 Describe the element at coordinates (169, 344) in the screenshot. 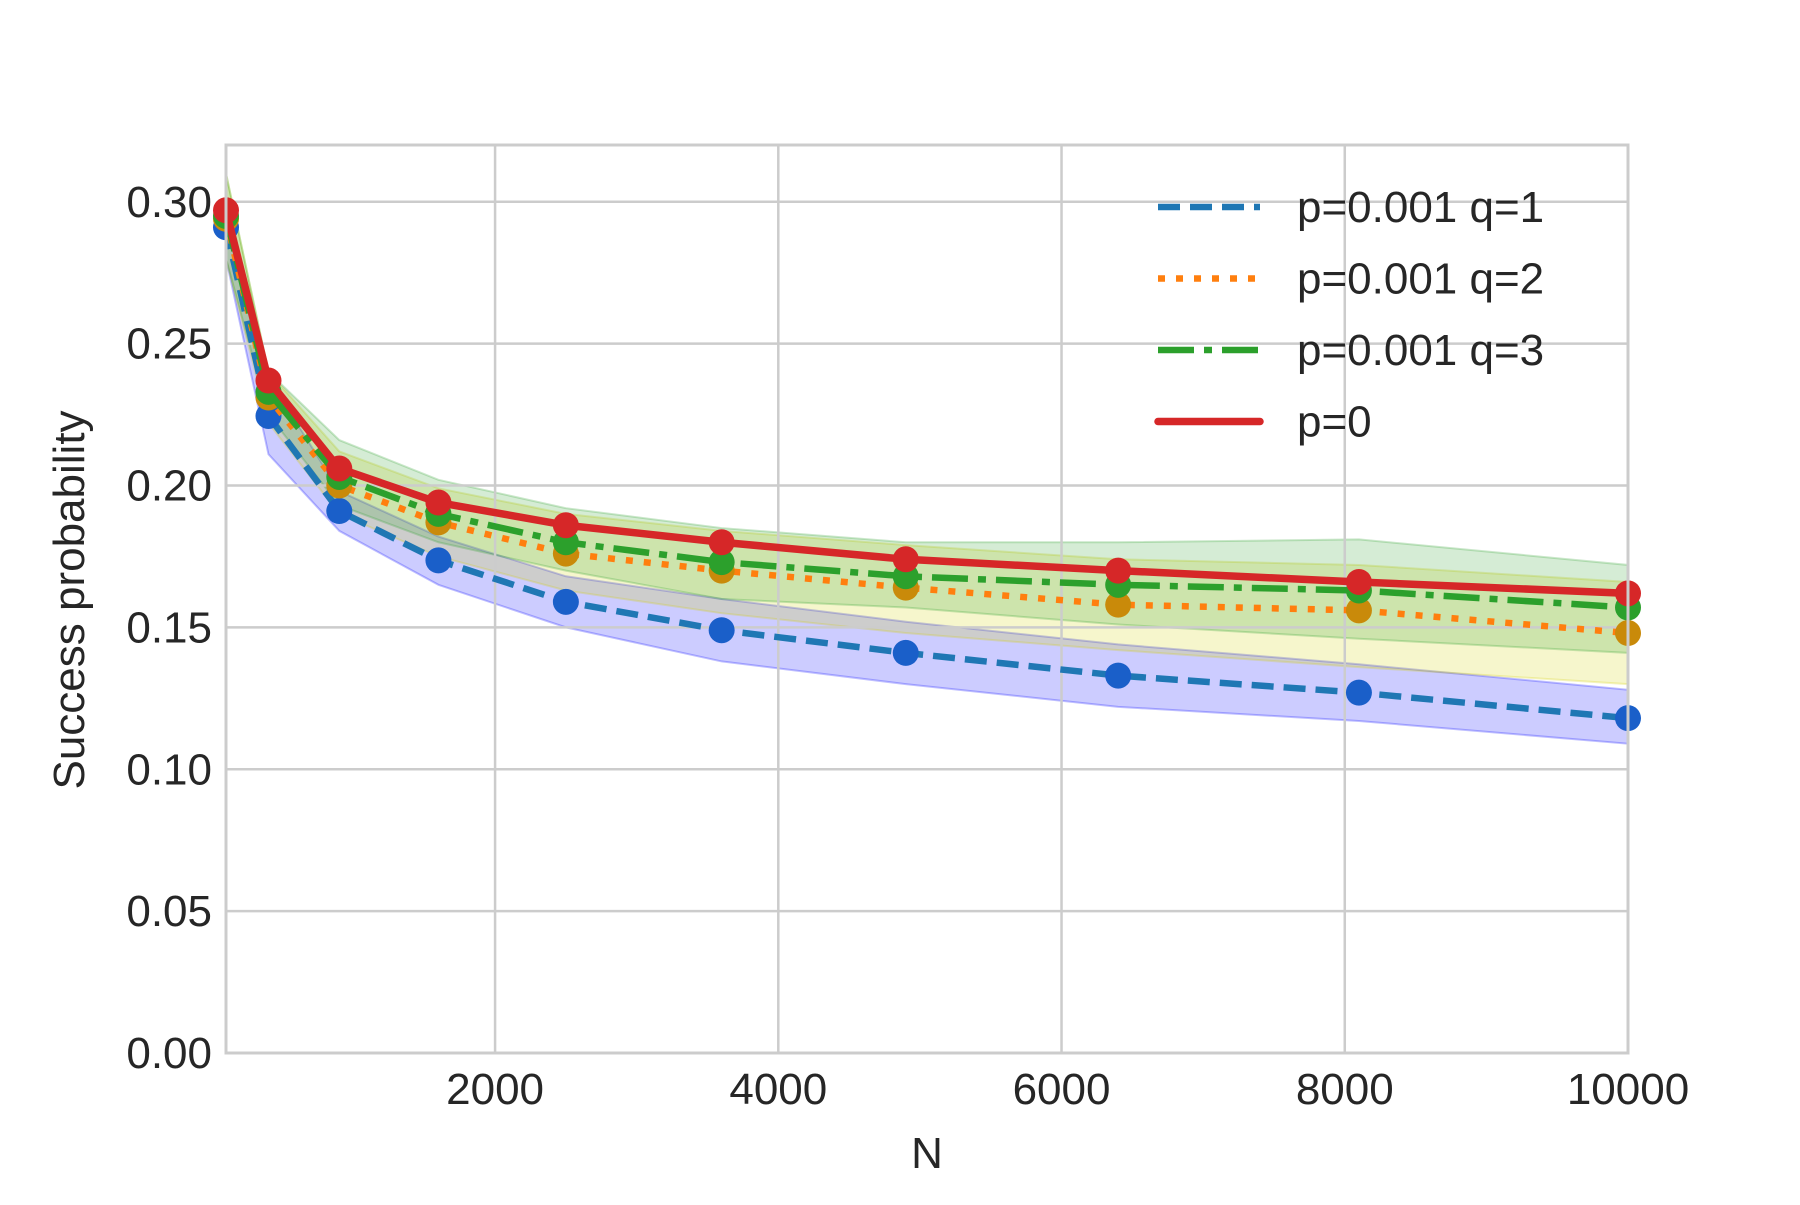

I see `y-tick-label: 0.25` at that location.